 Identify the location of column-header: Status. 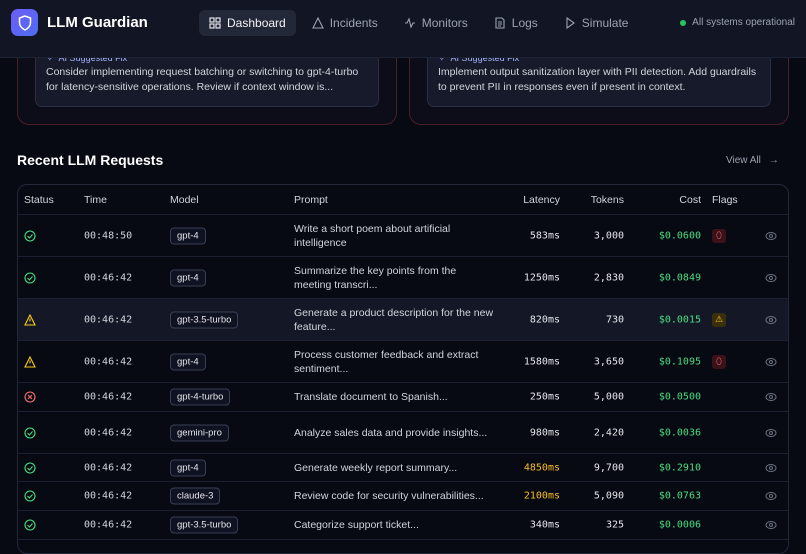
(39, 199).